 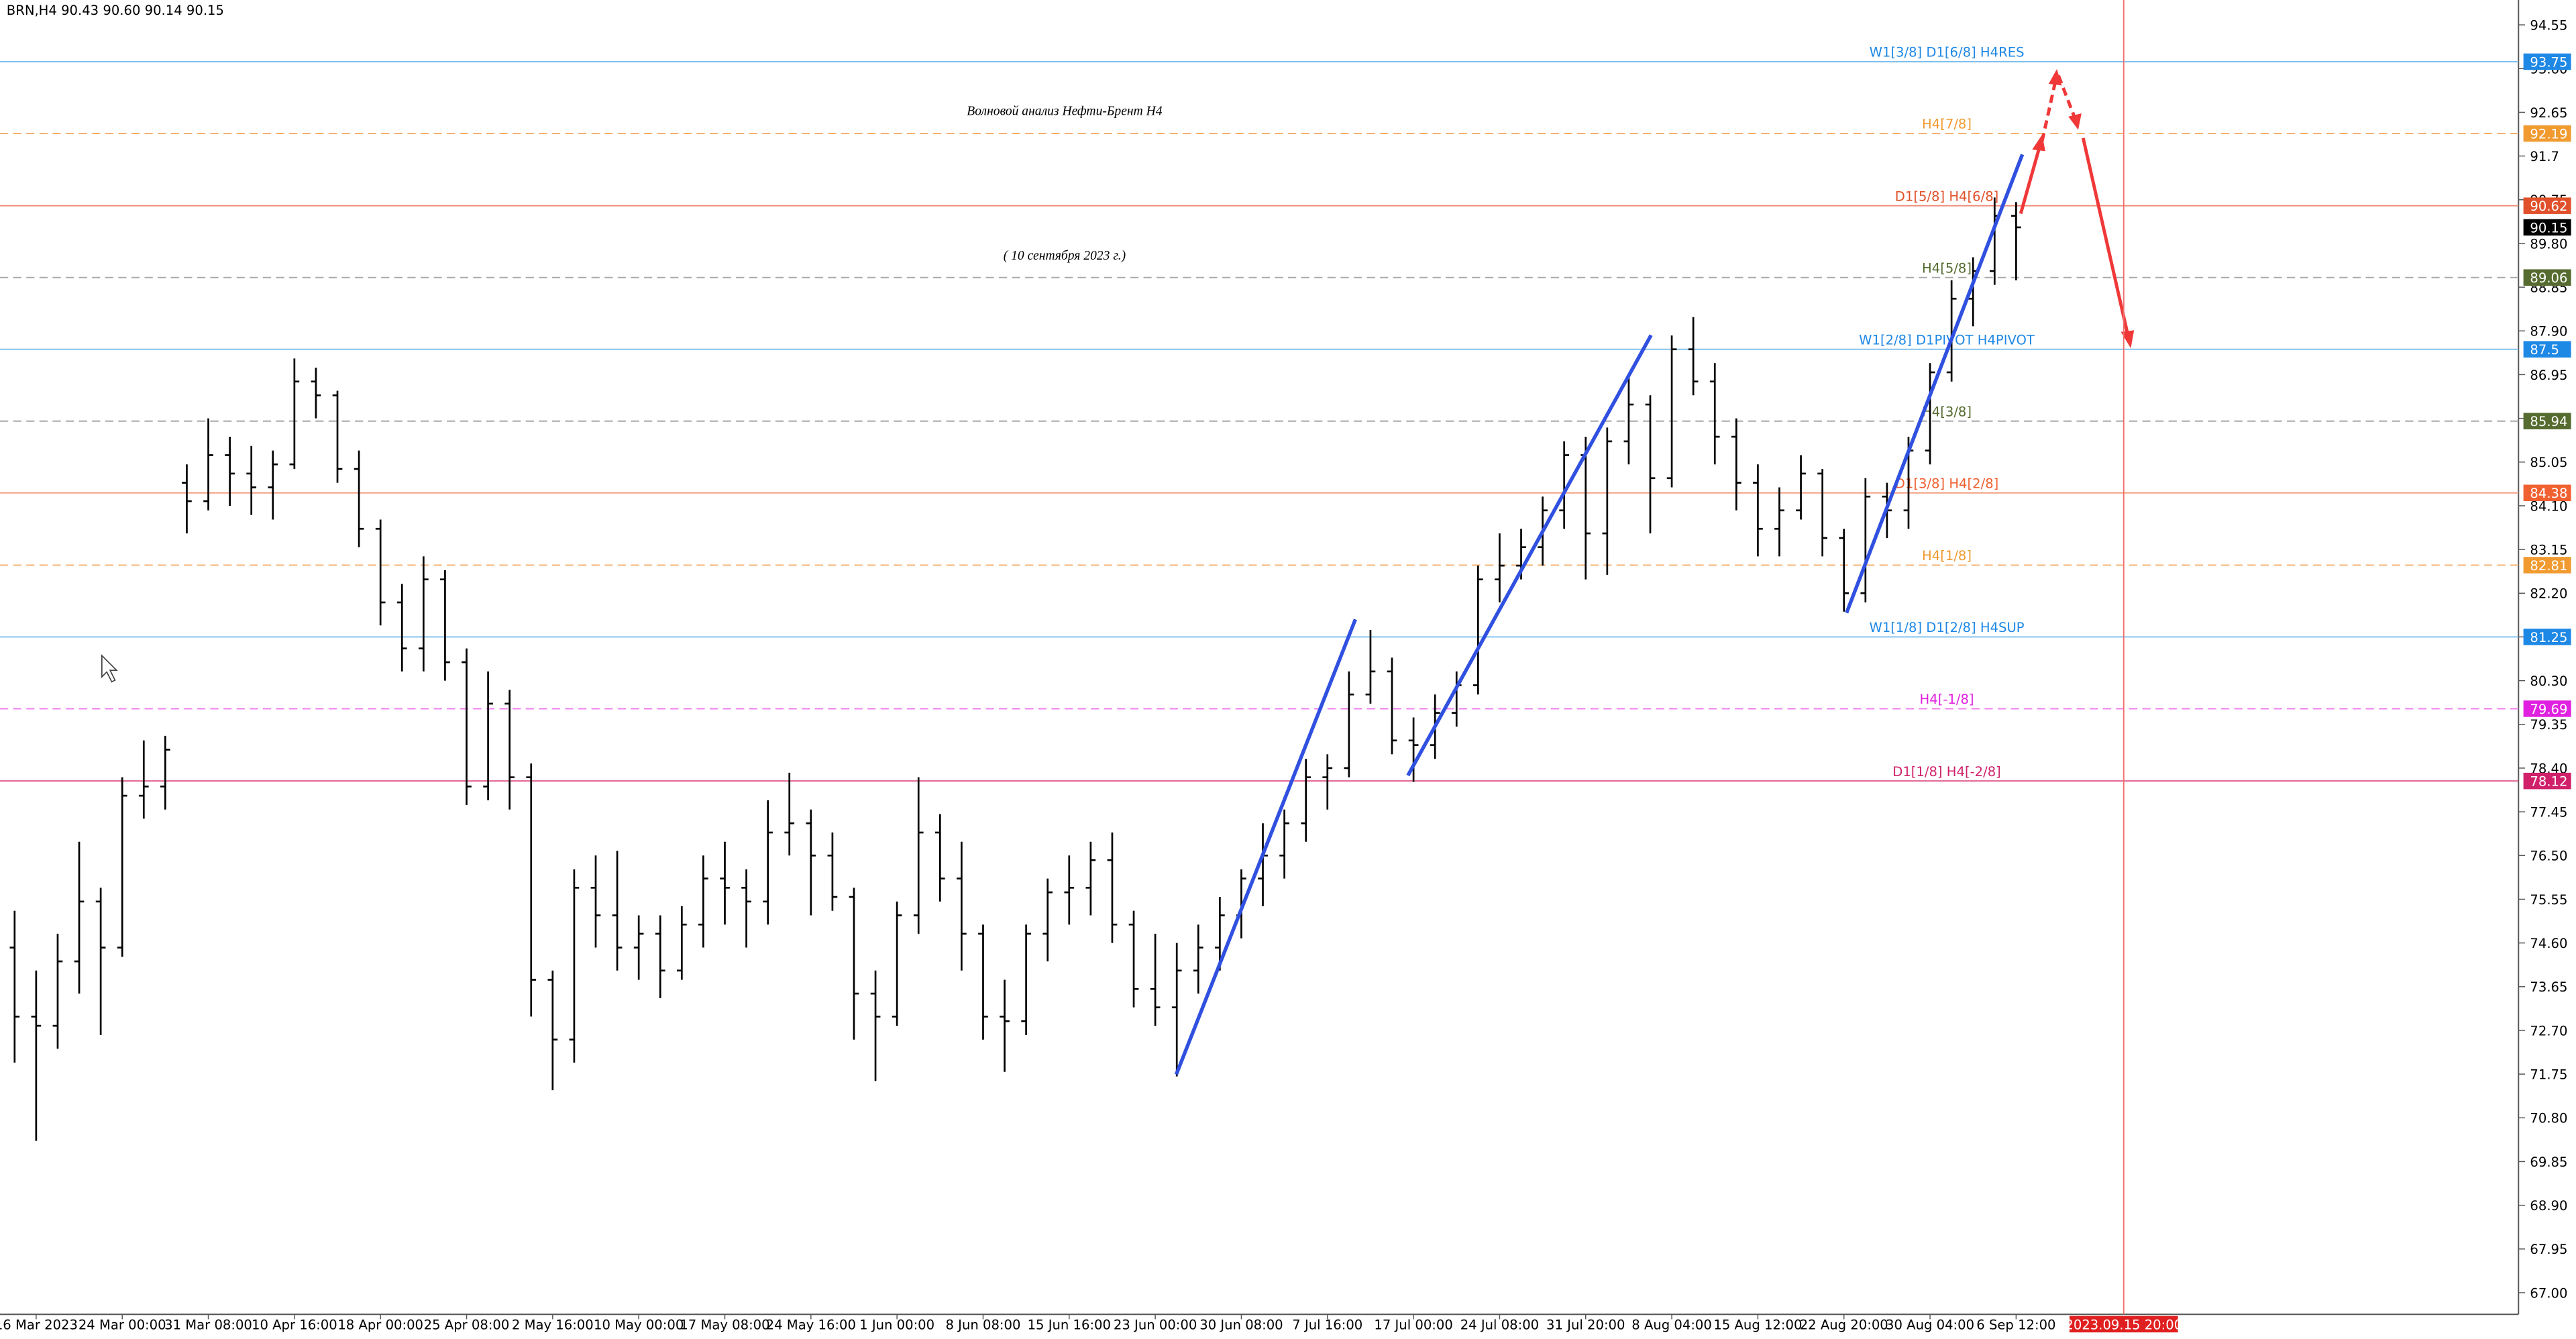 I want to click on level-label: H4[5/8], so click(x=1947, y=268).